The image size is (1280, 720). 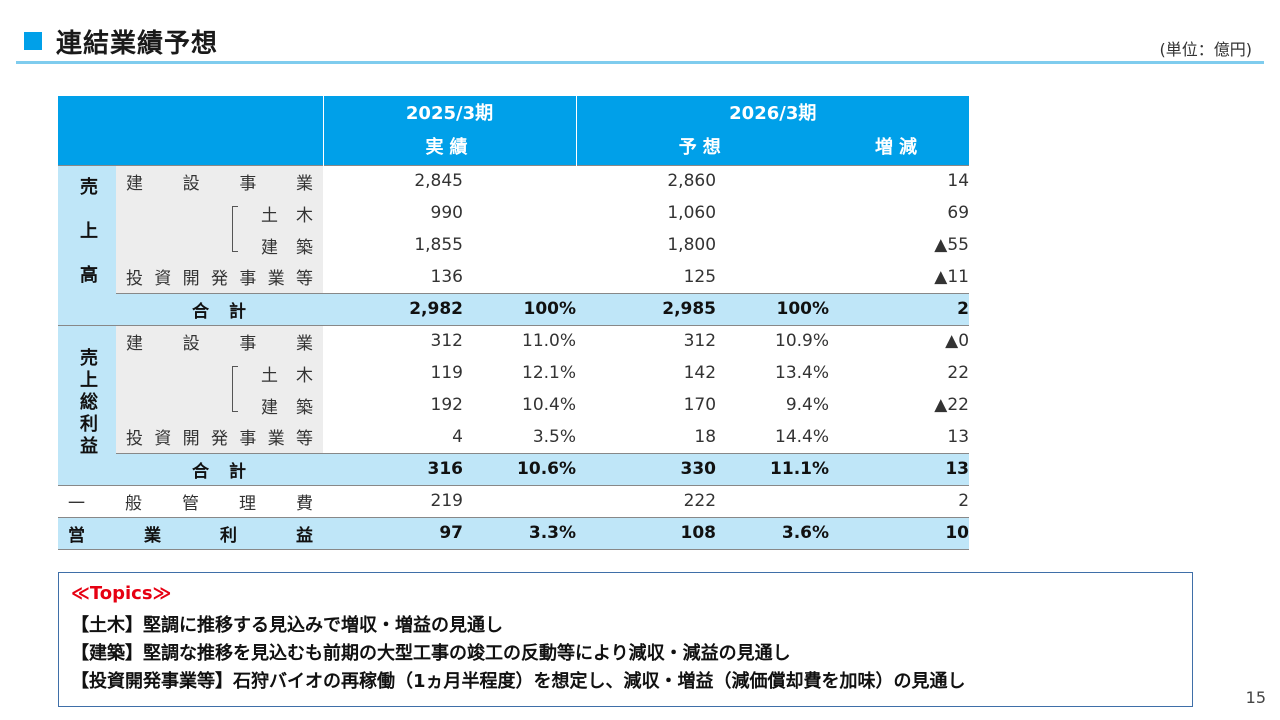 I want to click on table-row: 投資開発事業等 4 3.5% 18 14.4% 13, so click(x=513, y=437).